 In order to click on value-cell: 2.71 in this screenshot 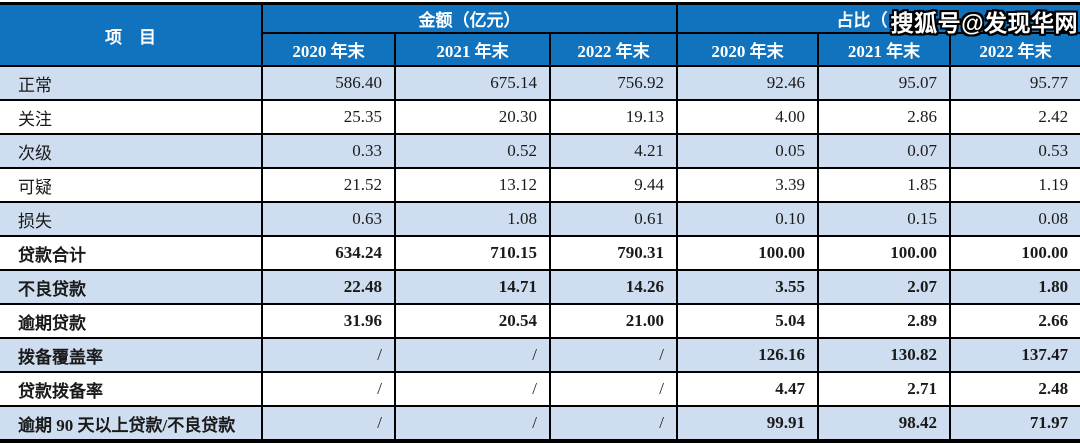, I will do `click(884, 389)`.